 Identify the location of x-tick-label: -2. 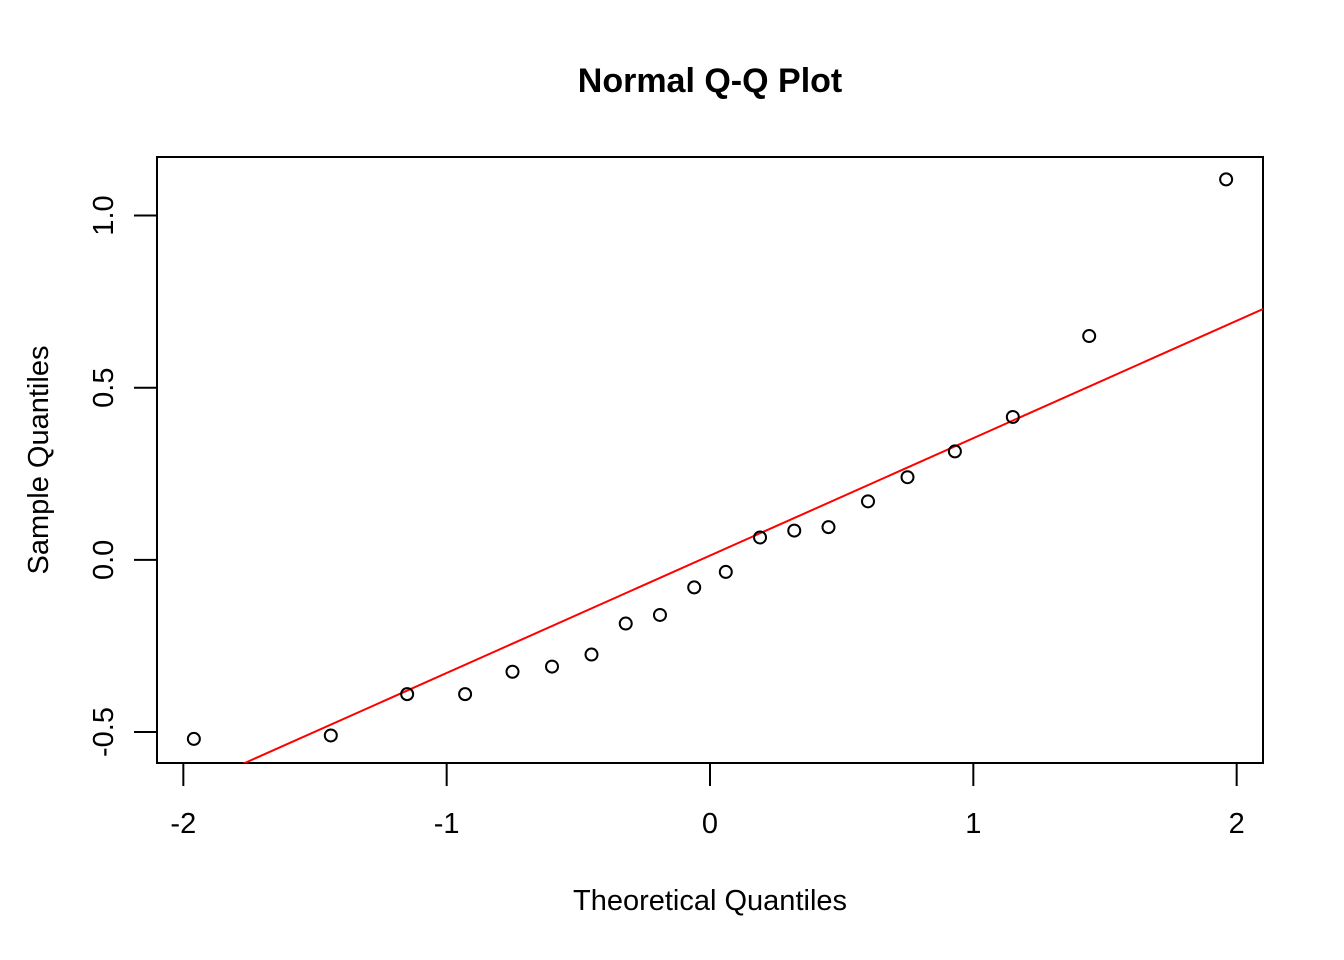
(183, 824).